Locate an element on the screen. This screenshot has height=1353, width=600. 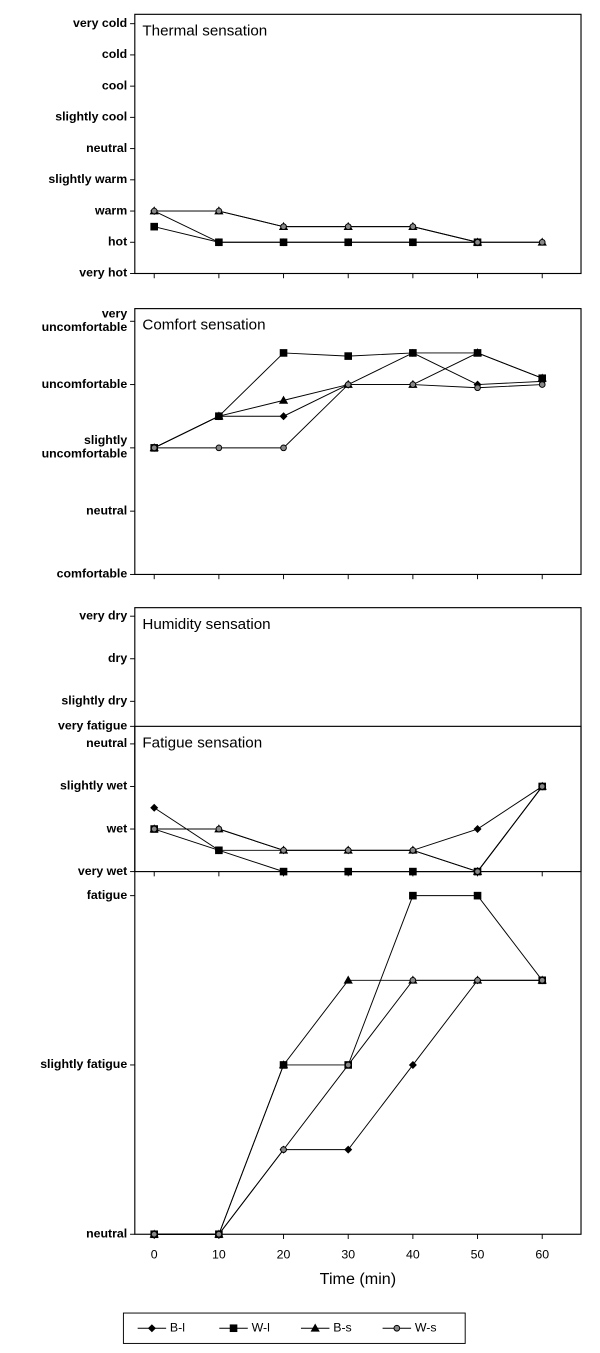
legend-box is located at coordinates (294, 1328).